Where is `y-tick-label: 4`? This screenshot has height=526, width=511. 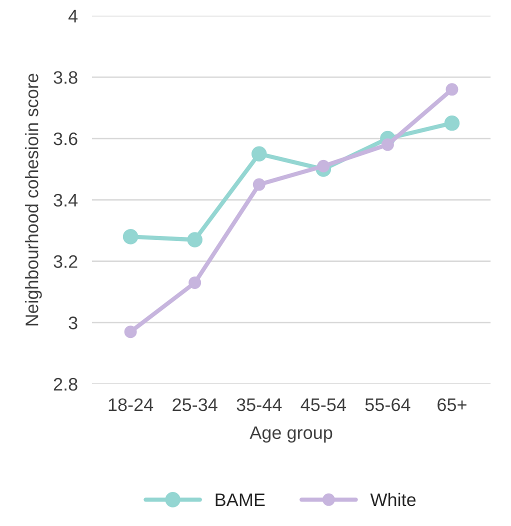 y-tick-label: 4 is located at coordinates (73, 16).